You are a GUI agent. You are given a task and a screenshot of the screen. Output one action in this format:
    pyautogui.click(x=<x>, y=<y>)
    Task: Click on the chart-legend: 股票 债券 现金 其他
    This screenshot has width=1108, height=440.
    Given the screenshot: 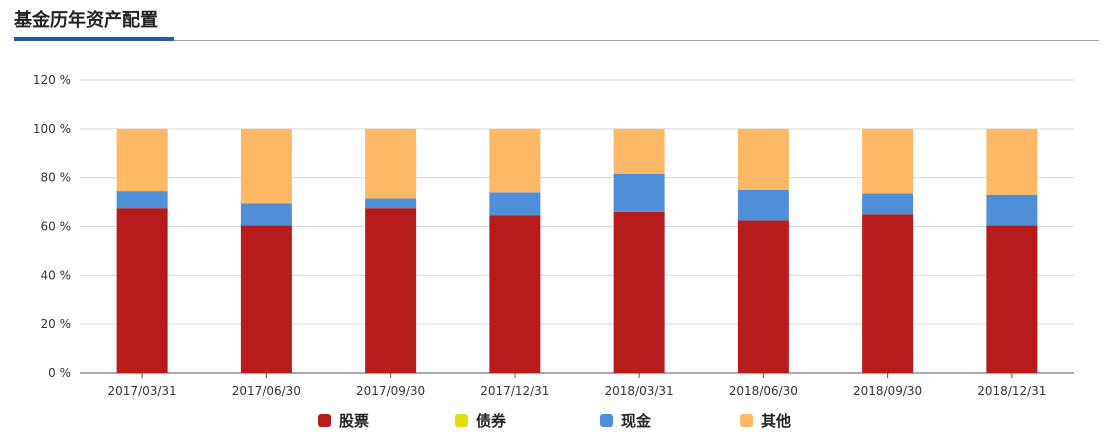 What is the action you would take?
    pyautogui.click(x=554, y=421)
    